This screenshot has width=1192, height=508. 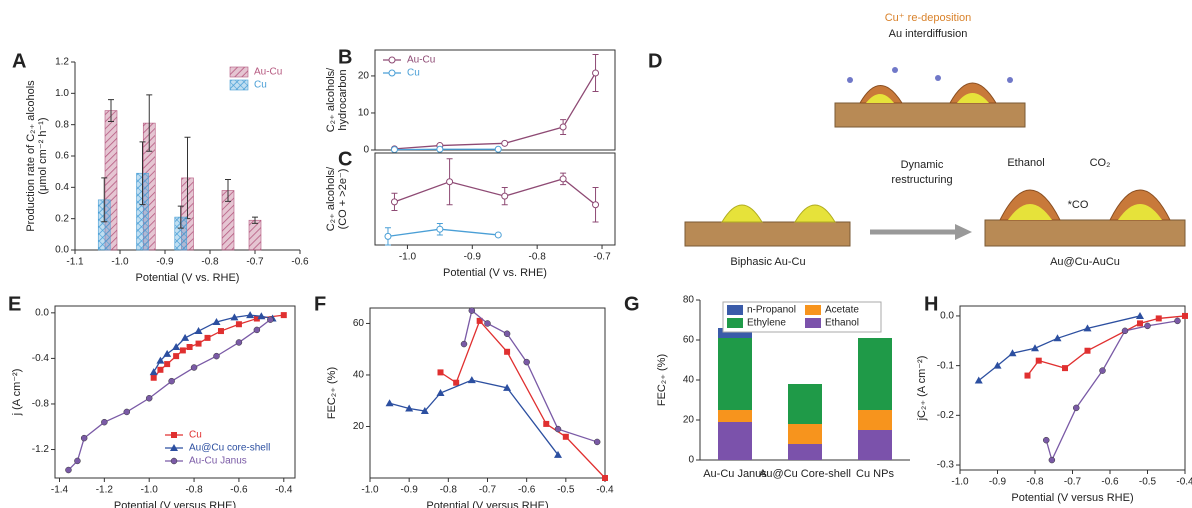 What do you see at coordinates (802, 317) in the screenshot?
I see `legend-box` at bounding box center [802, 317].